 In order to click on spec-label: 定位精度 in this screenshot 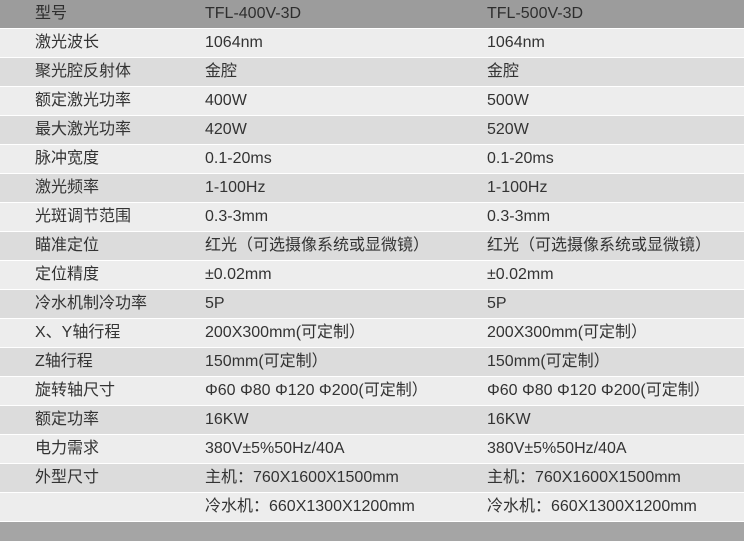, I will do `click(67, 274)`.